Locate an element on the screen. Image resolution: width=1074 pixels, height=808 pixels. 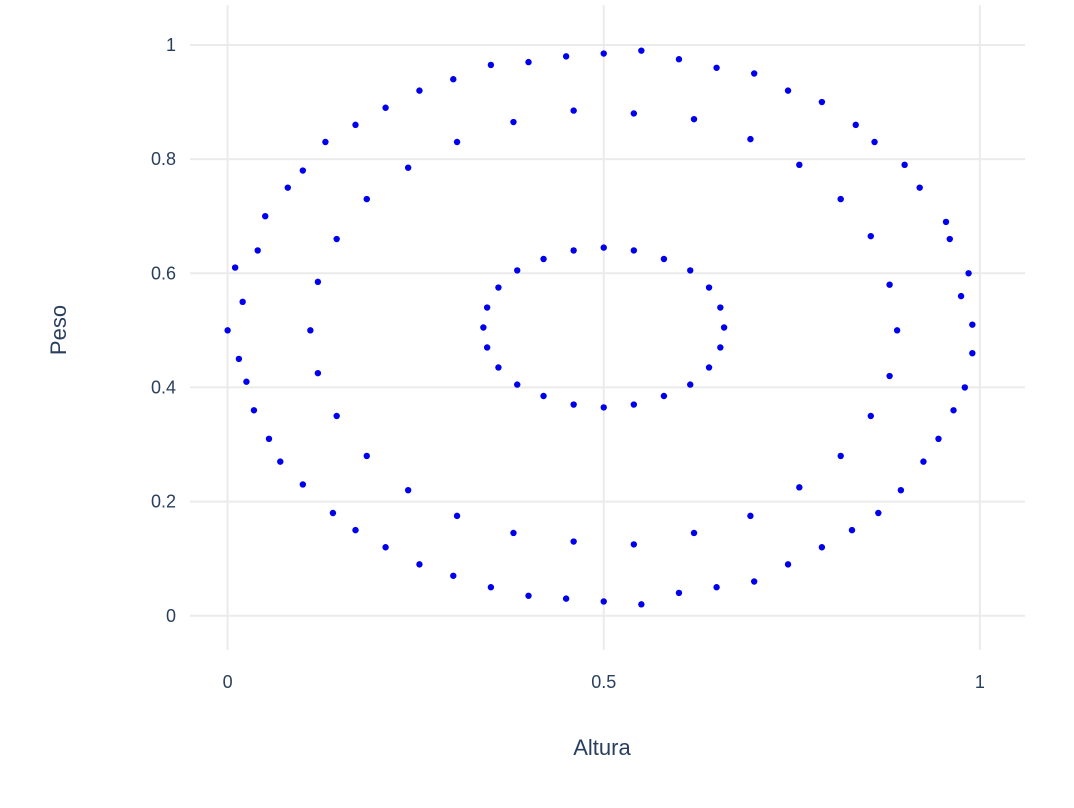
x-tick-label: 0 is located at coordinates (228, 682).